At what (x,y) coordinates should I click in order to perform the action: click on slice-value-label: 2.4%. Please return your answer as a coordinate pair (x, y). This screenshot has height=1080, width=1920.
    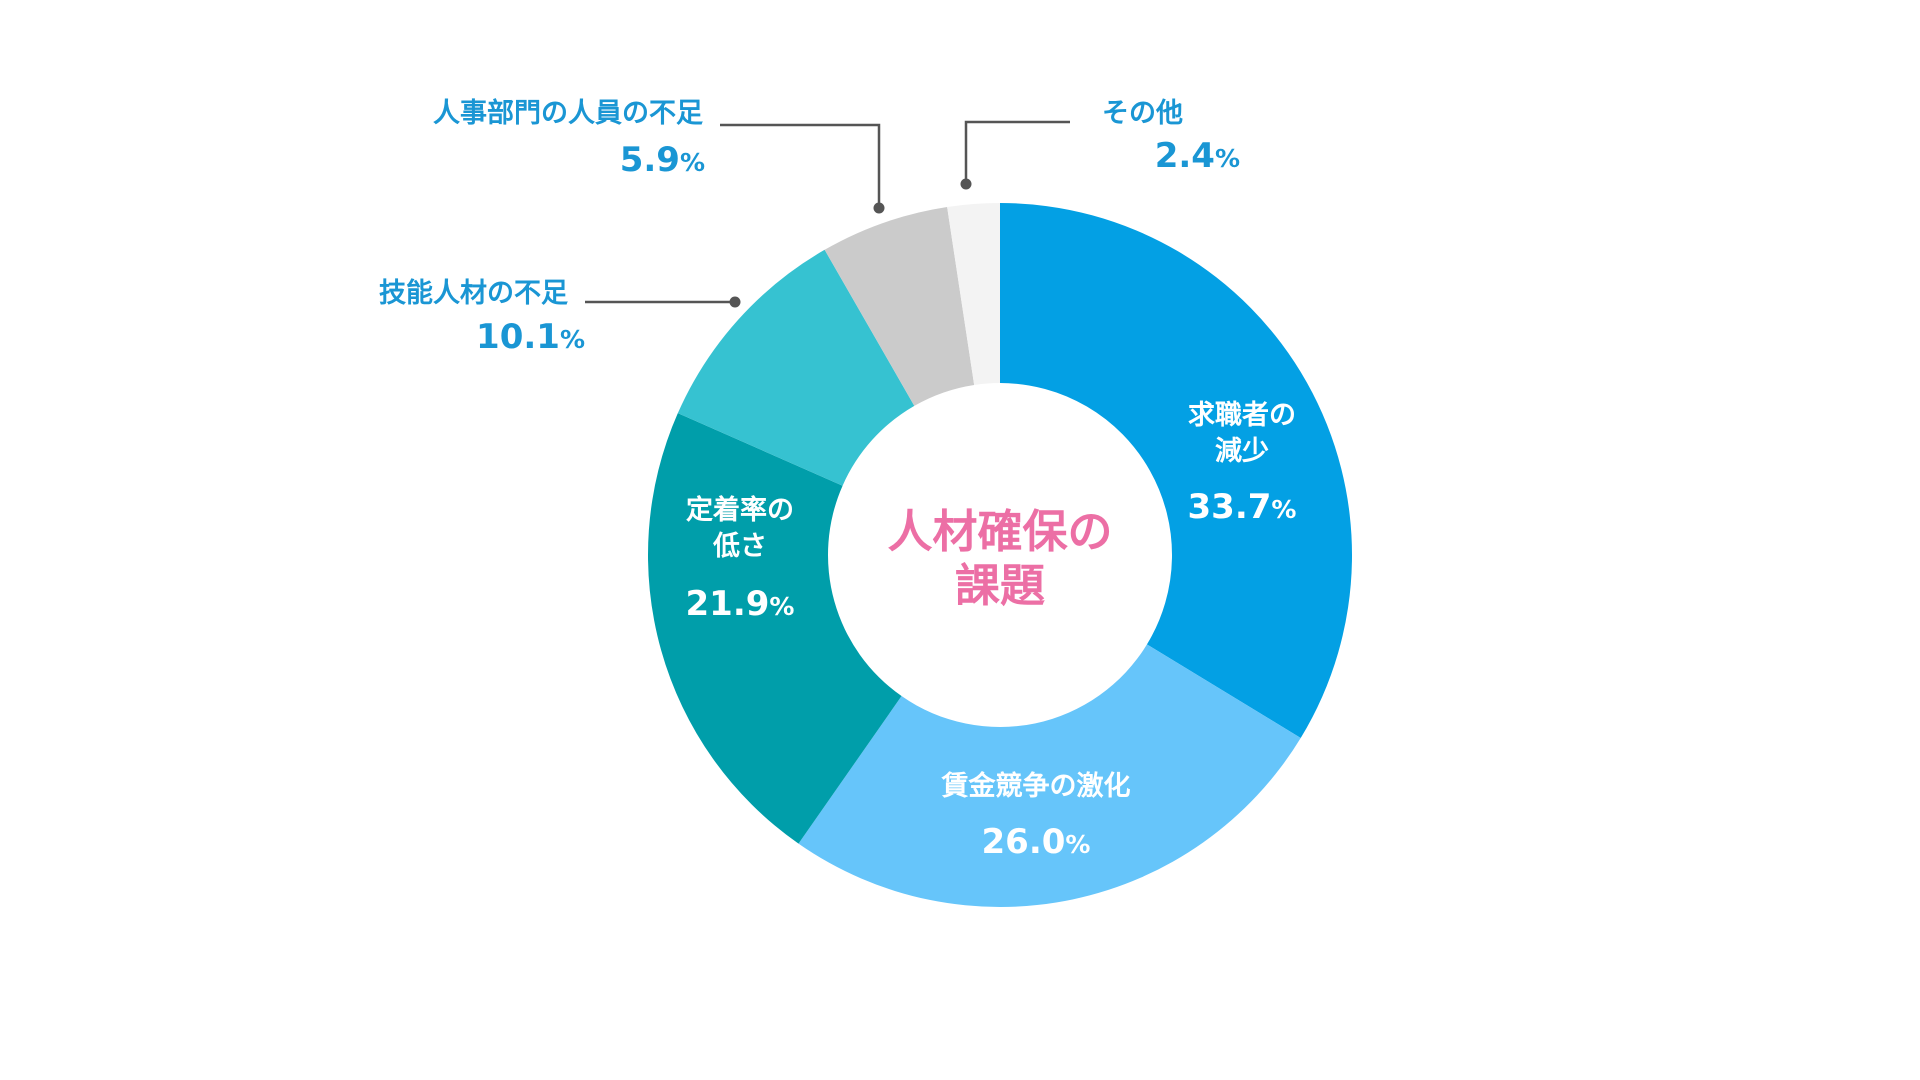
    Looking at the image, I should click on (1197, 156).